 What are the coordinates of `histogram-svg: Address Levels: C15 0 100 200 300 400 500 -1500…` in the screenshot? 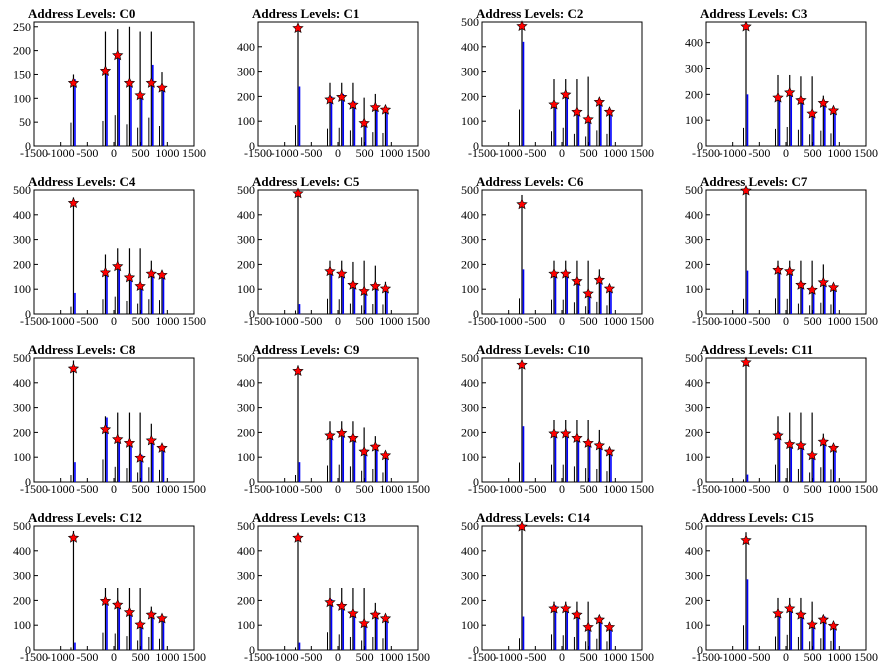 It's located at (781, 587).